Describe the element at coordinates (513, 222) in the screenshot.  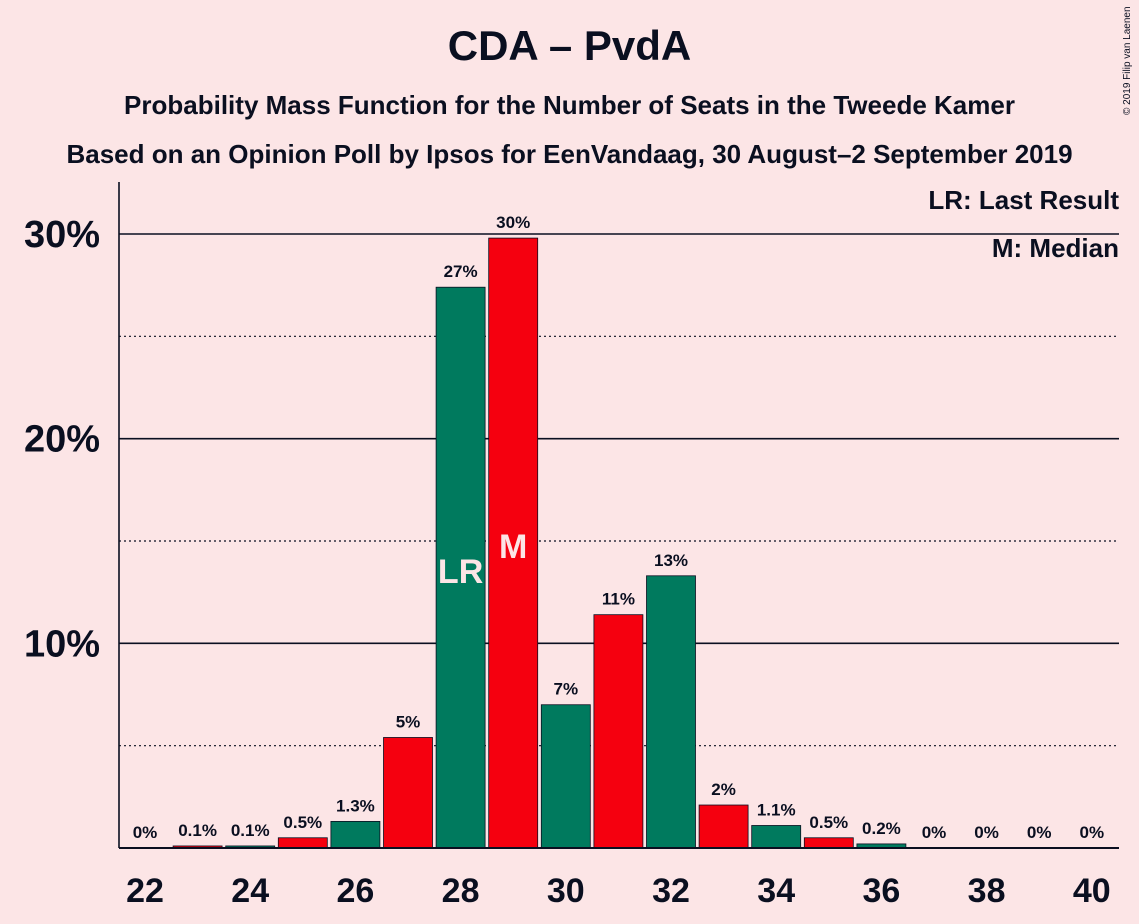
I see `bar-value-label: 30%` at that location.